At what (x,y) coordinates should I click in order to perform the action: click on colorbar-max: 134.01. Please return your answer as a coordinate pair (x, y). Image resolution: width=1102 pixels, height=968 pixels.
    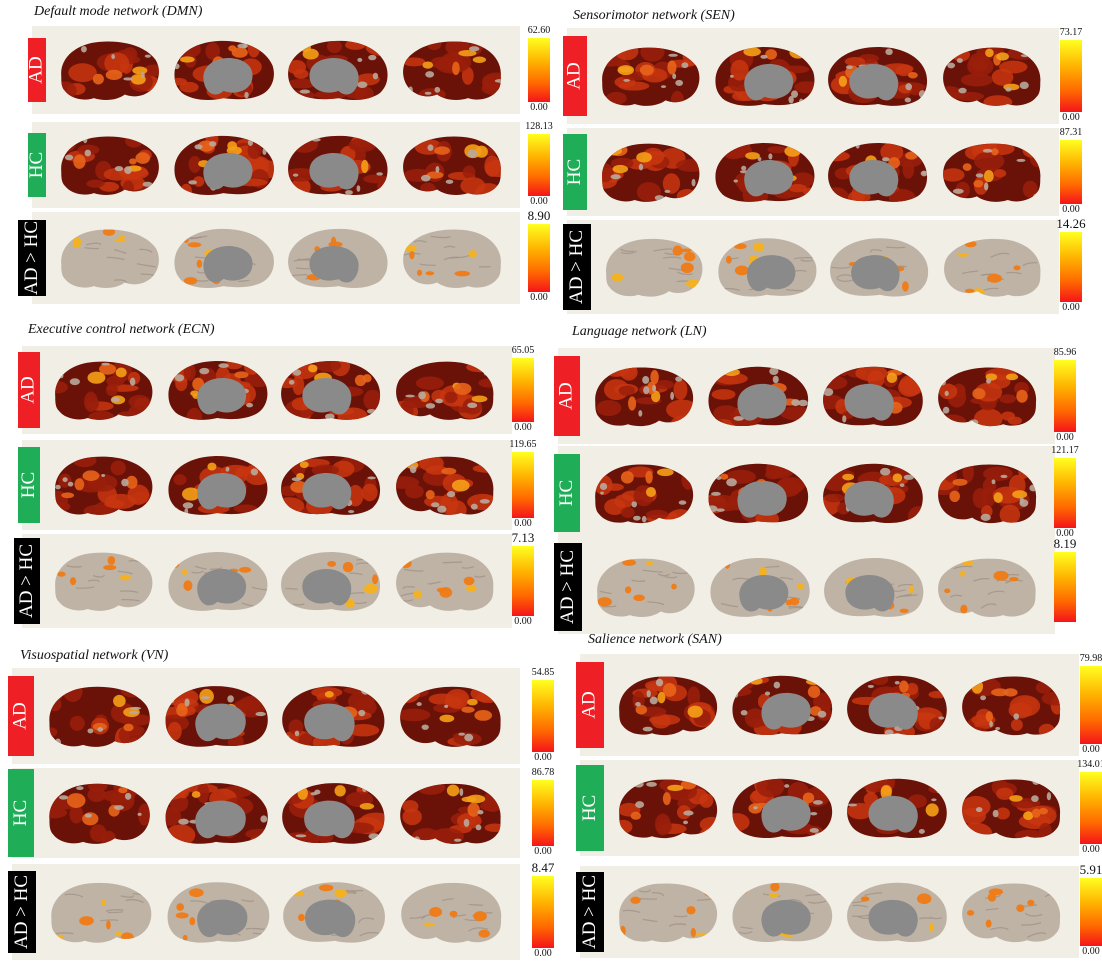
    Looking at the image, I should click on (1089, 764).